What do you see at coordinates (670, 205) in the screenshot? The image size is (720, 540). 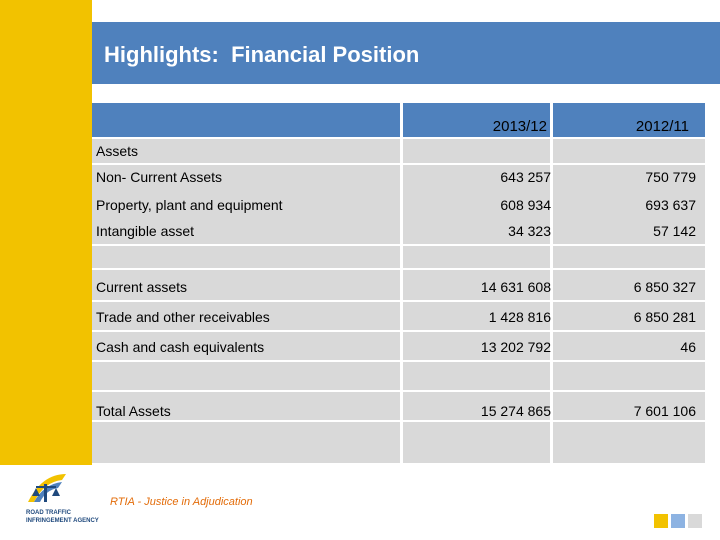 I see `value-2012-ppe: 693 637` at bounding box center [670, 205].